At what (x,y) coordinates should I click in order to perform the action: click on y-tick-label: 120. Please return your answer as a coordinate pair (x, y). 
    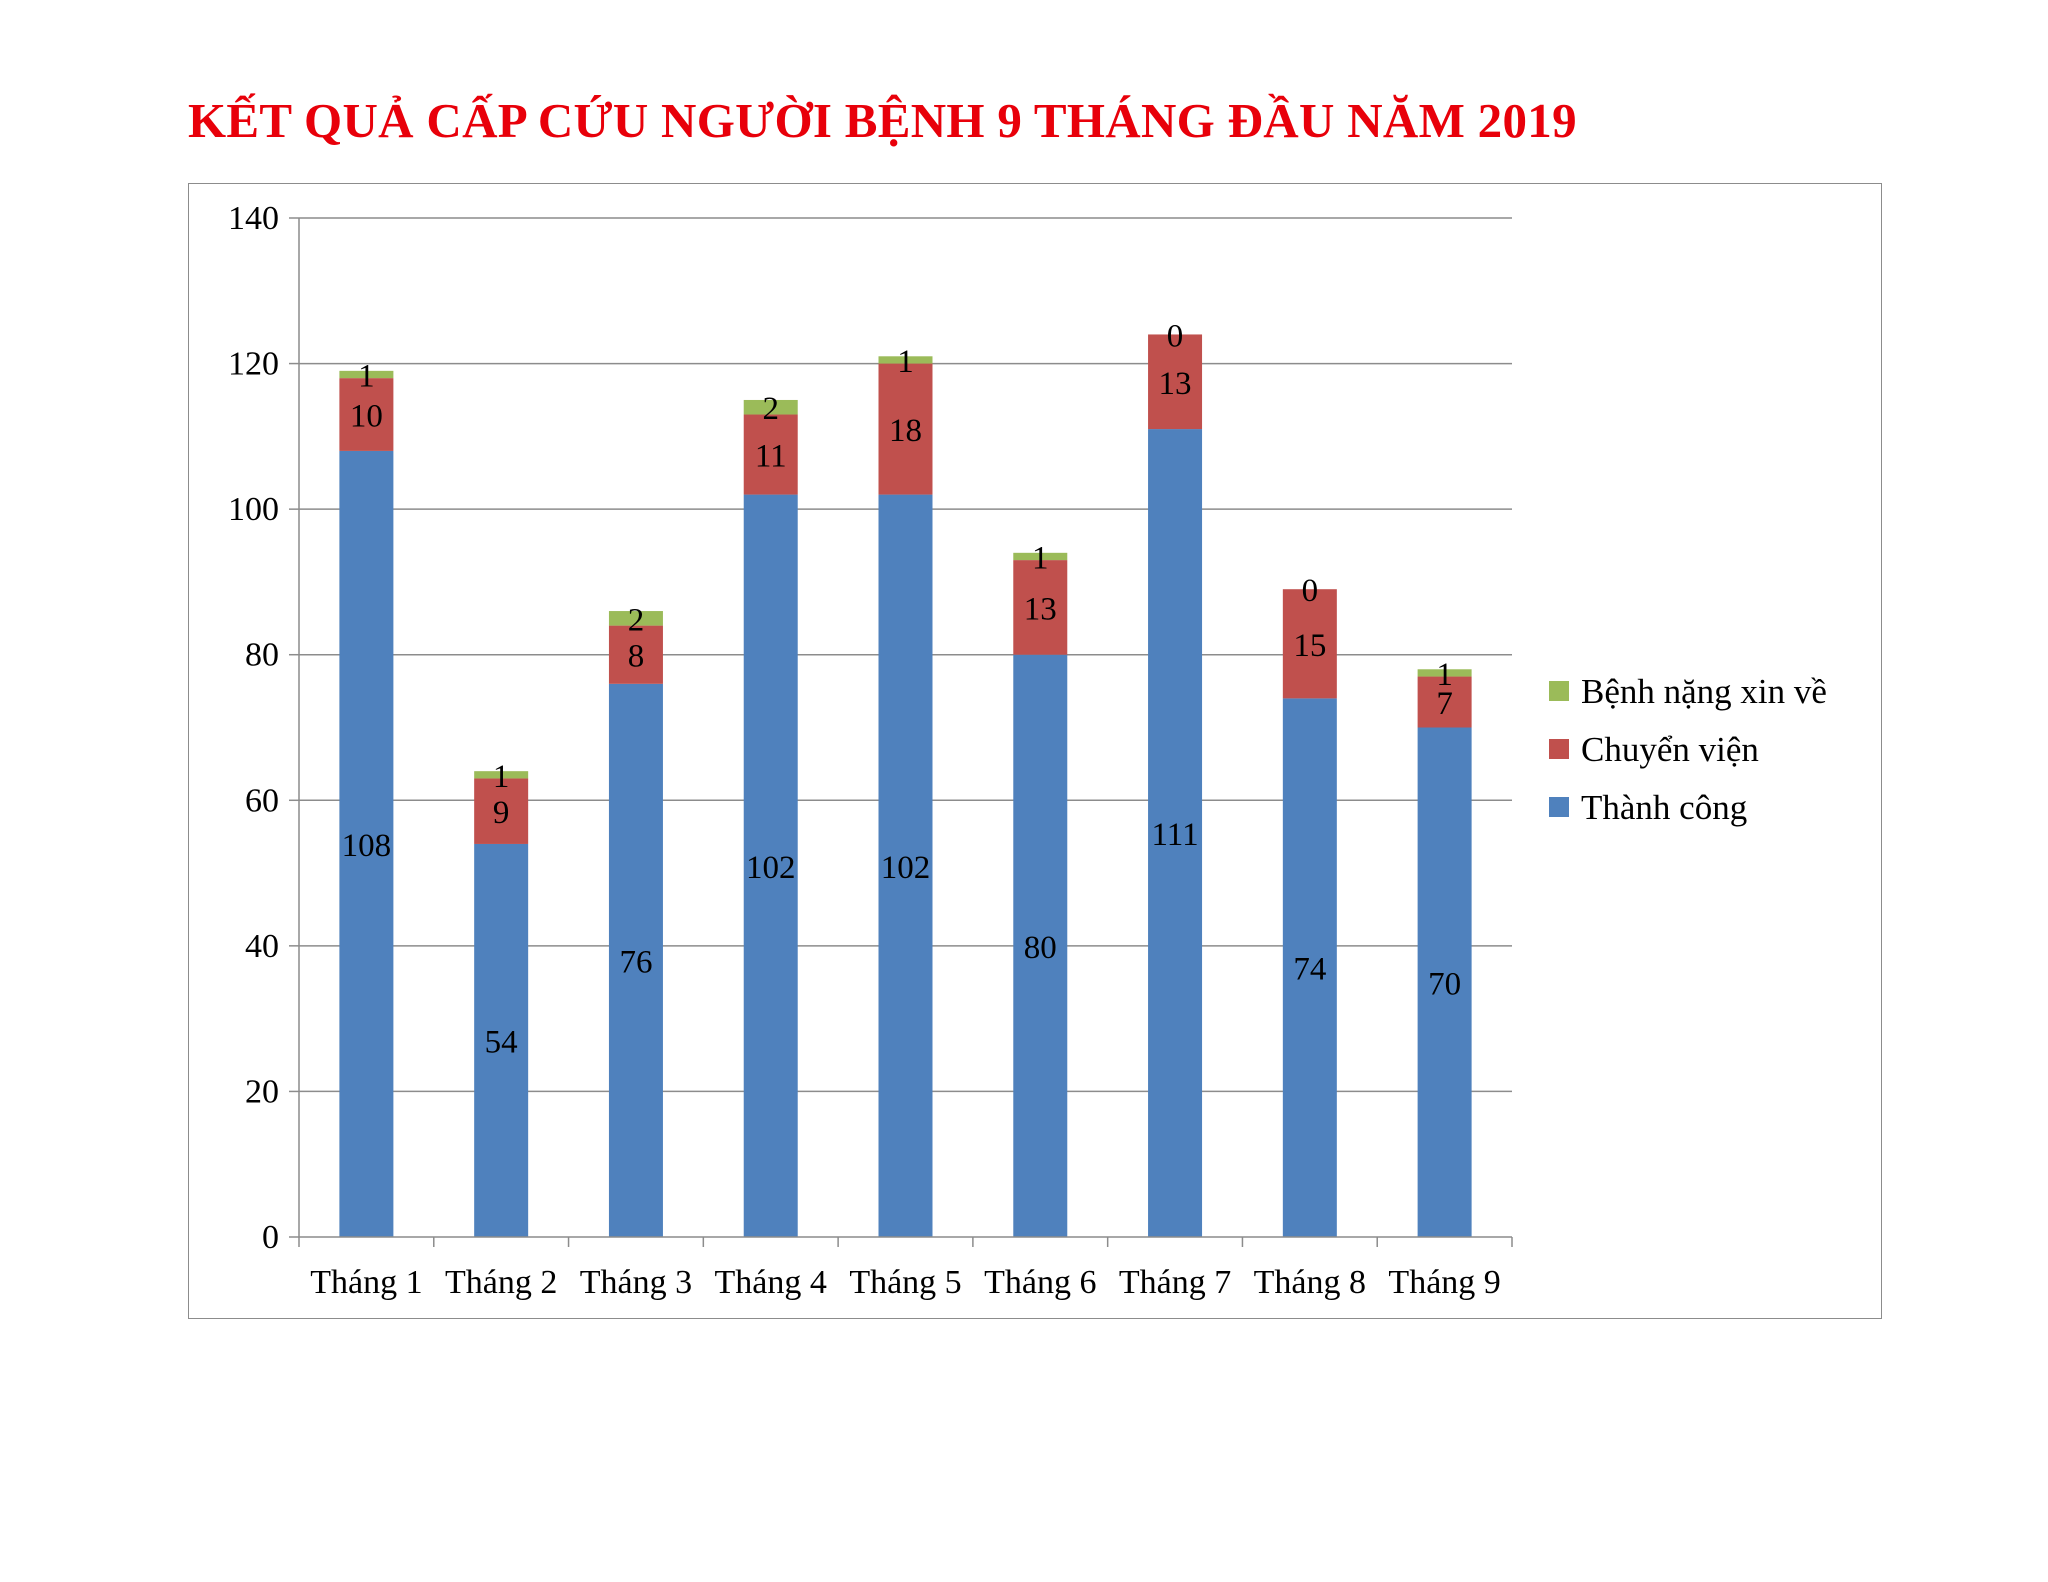
    Looking at the image, I should click on (253, 364).